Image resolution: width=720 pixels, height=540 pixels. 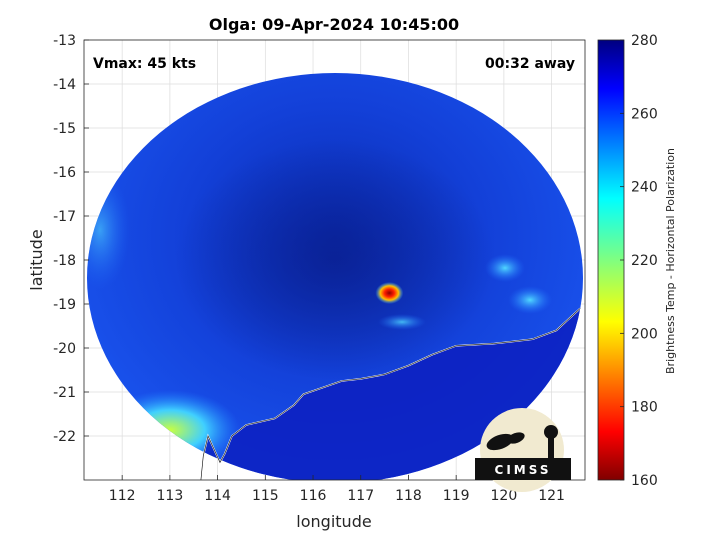 I want to click on colorbar-tick-label: 240, so click(x=644, y=188).